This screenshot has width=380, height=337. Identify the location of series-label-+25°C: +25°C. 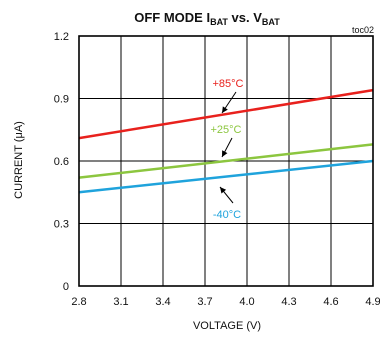
(225, 130).